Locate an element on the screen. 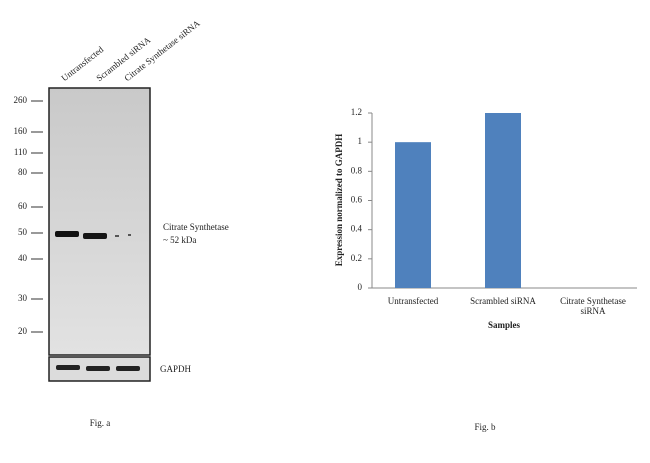 This screenshot has width=650, height=463. y-tick-label: 0.4 is located at coordinates (357, 229).